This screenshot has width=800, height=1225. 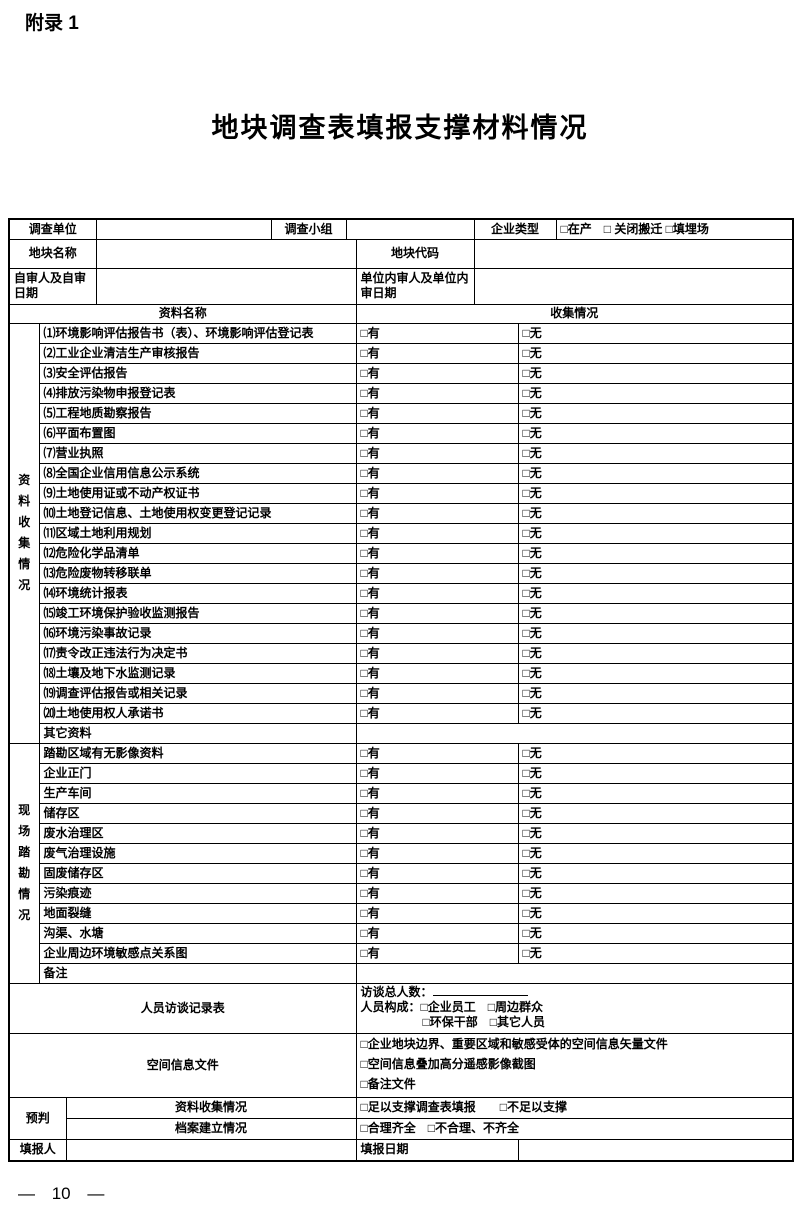 I want to click on table-row: ⑾区域土地利用规划 □有 □无, so click(x=401, y=533).